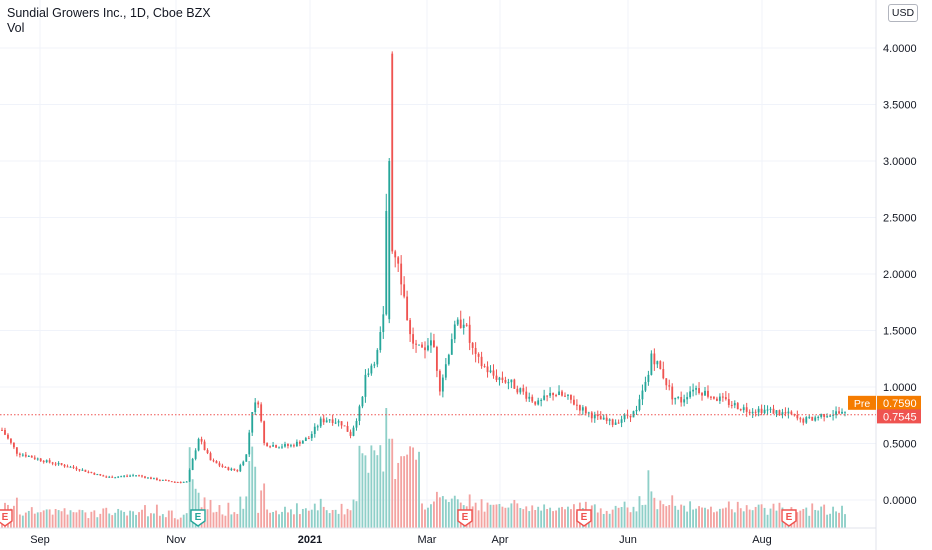  Describe the element at coordinates (499, 540) in the screenshot. I see `time-tick-label: Apr` at that location.